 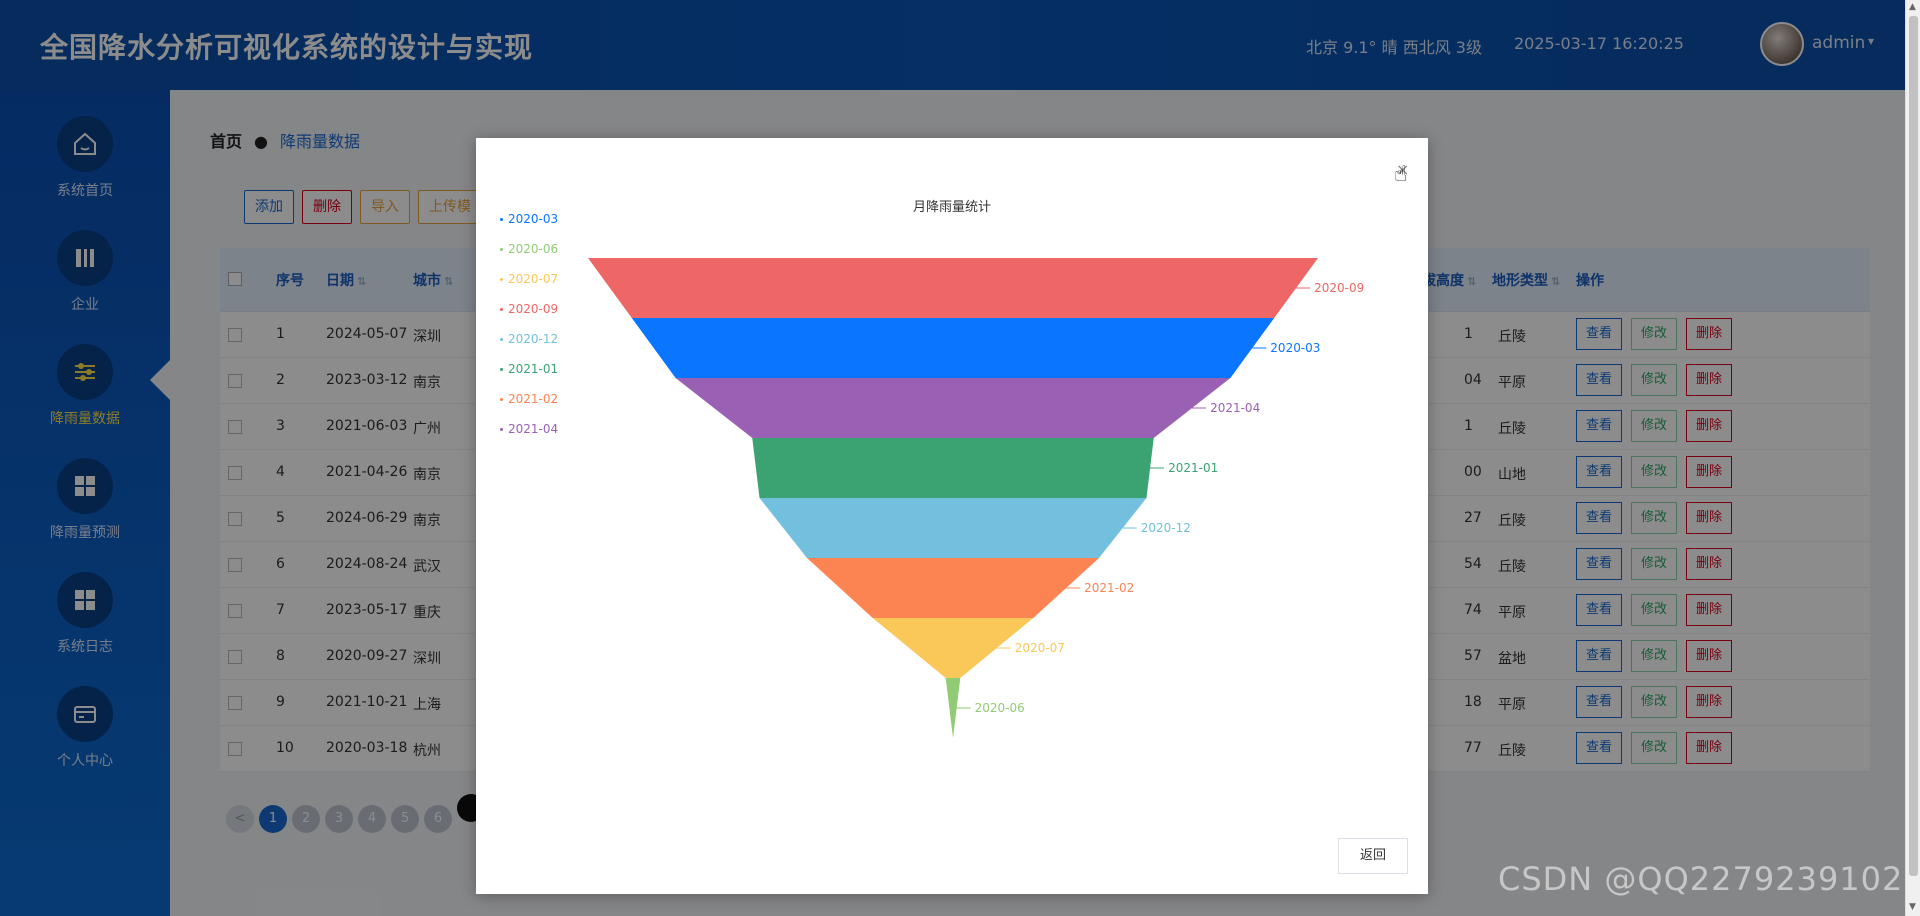 I want to click on sidebar-item-home: 系统首页, so click(x=85, y=171).